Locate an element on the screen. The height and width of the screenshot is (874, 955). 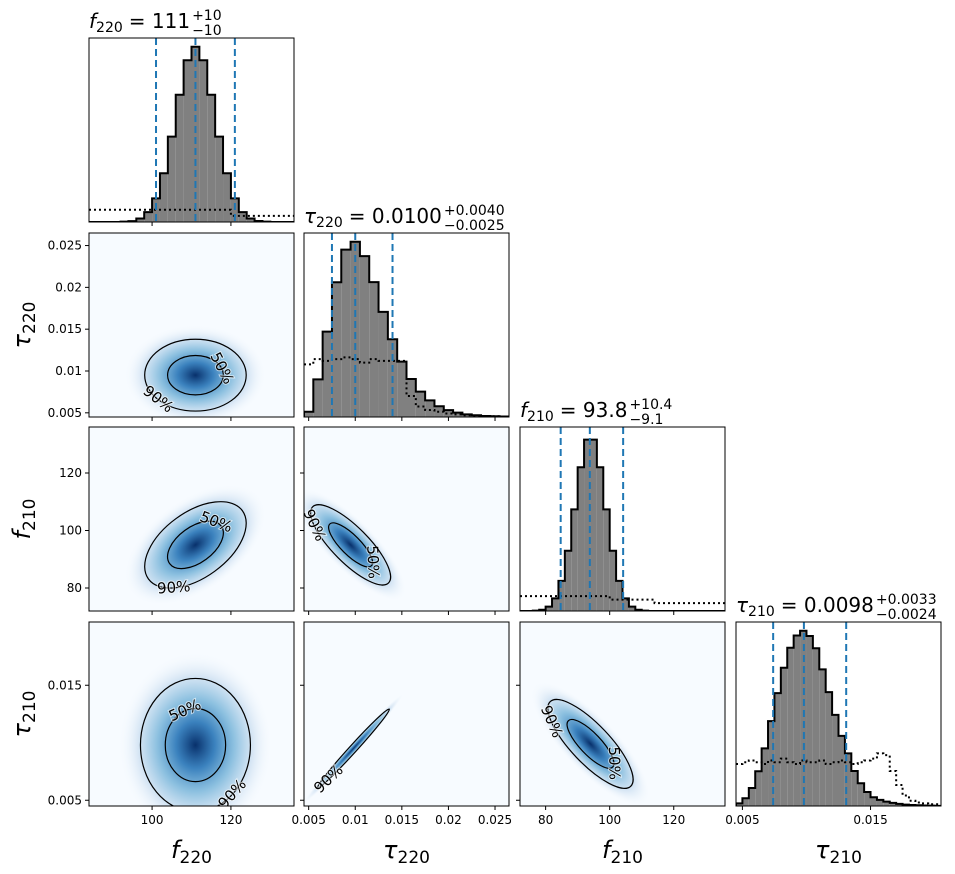
panel-title: f220 = 111 is located at coordinates (139, 22).